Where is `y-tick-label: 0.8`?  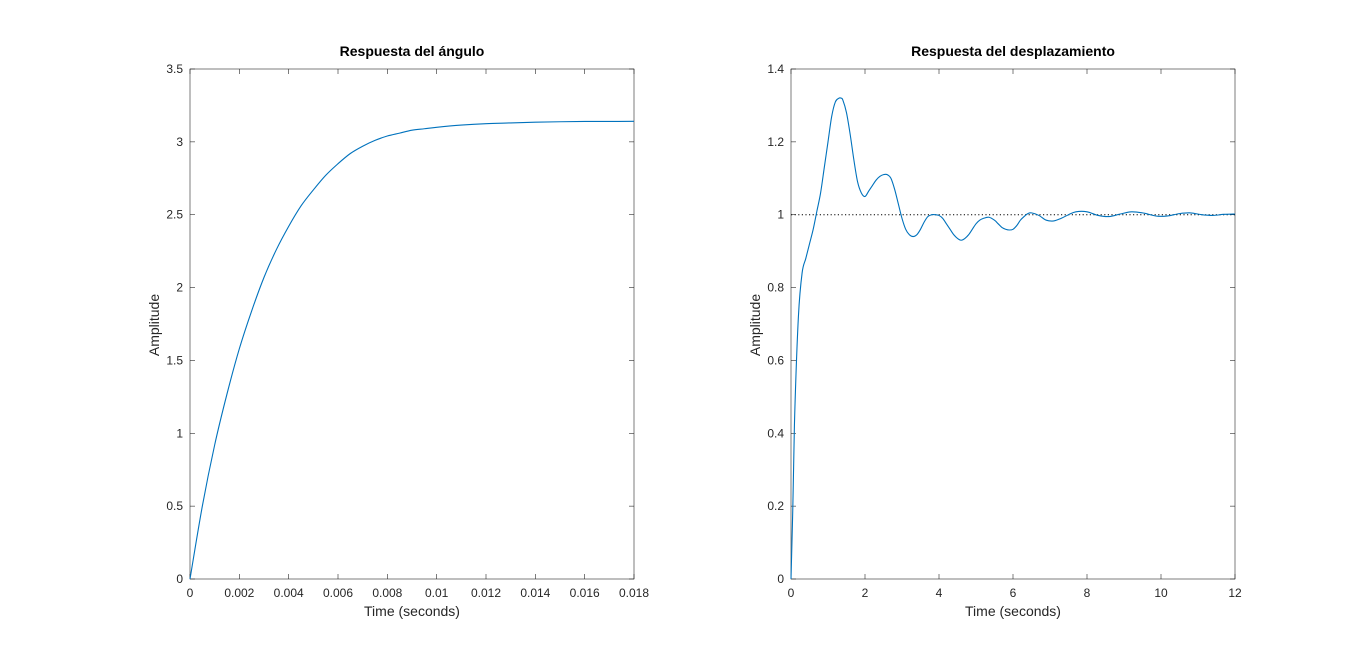 y-tick-label: 0.8 is located at coordinates (775, 288).